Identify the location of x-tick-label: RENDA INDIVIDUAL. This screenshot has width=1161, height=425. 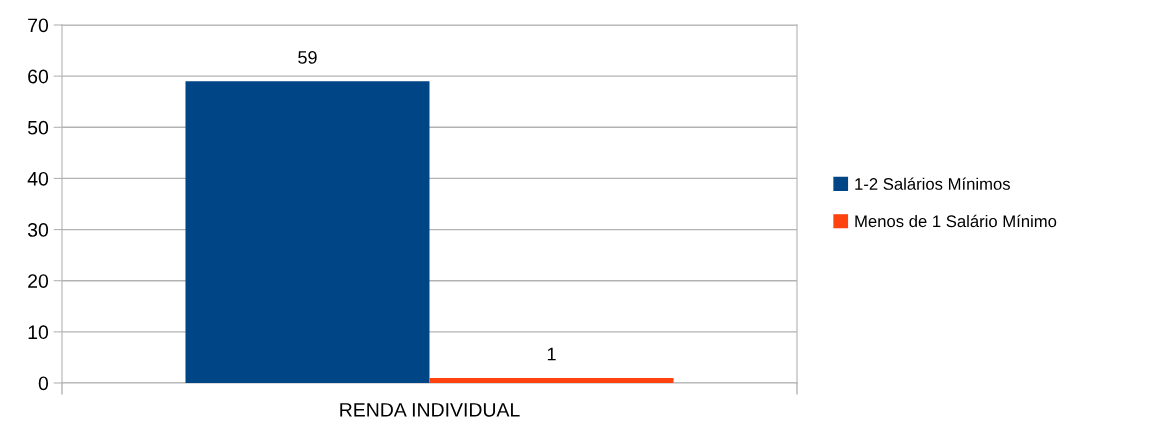
(430, 410).